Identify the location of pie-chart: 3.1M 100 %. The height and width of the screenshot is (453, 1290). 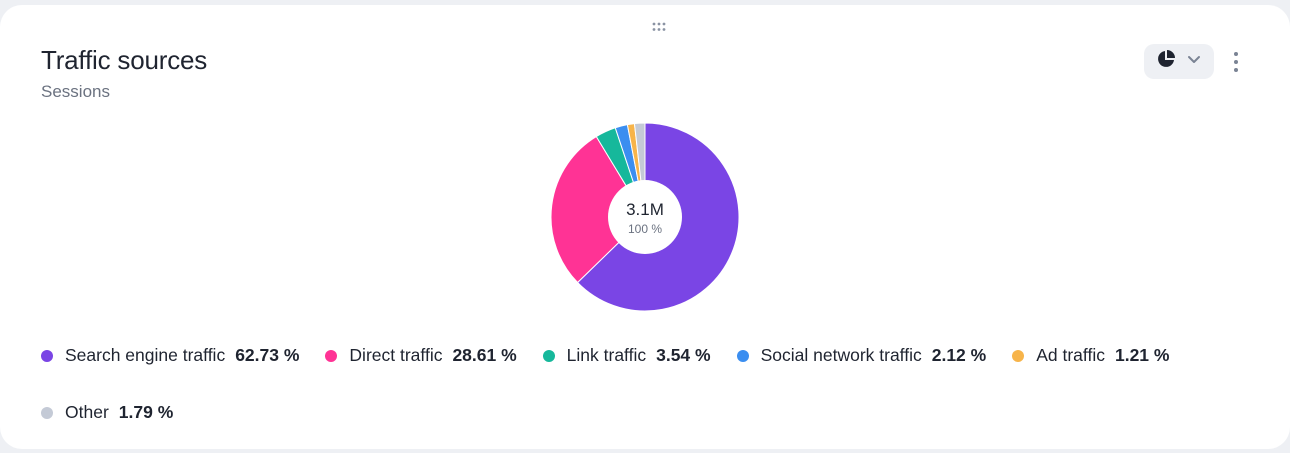
(645, 217).